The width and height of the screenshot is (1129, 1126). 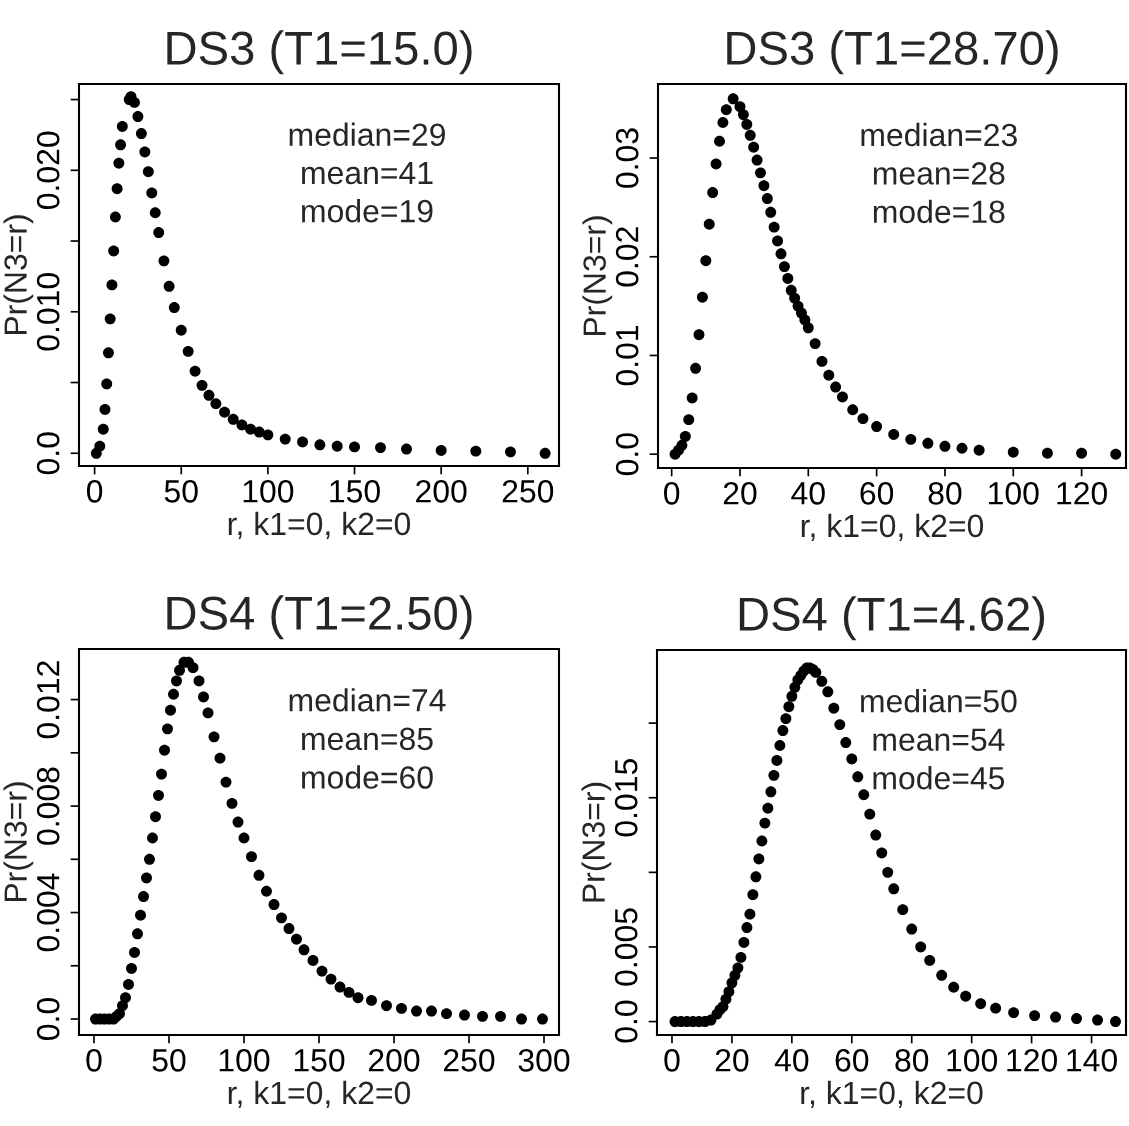 What do you see at coordinates (48, 312) in the screenshot?
I see `y-tick-label: 0.010` at bounding box center [48, 312].